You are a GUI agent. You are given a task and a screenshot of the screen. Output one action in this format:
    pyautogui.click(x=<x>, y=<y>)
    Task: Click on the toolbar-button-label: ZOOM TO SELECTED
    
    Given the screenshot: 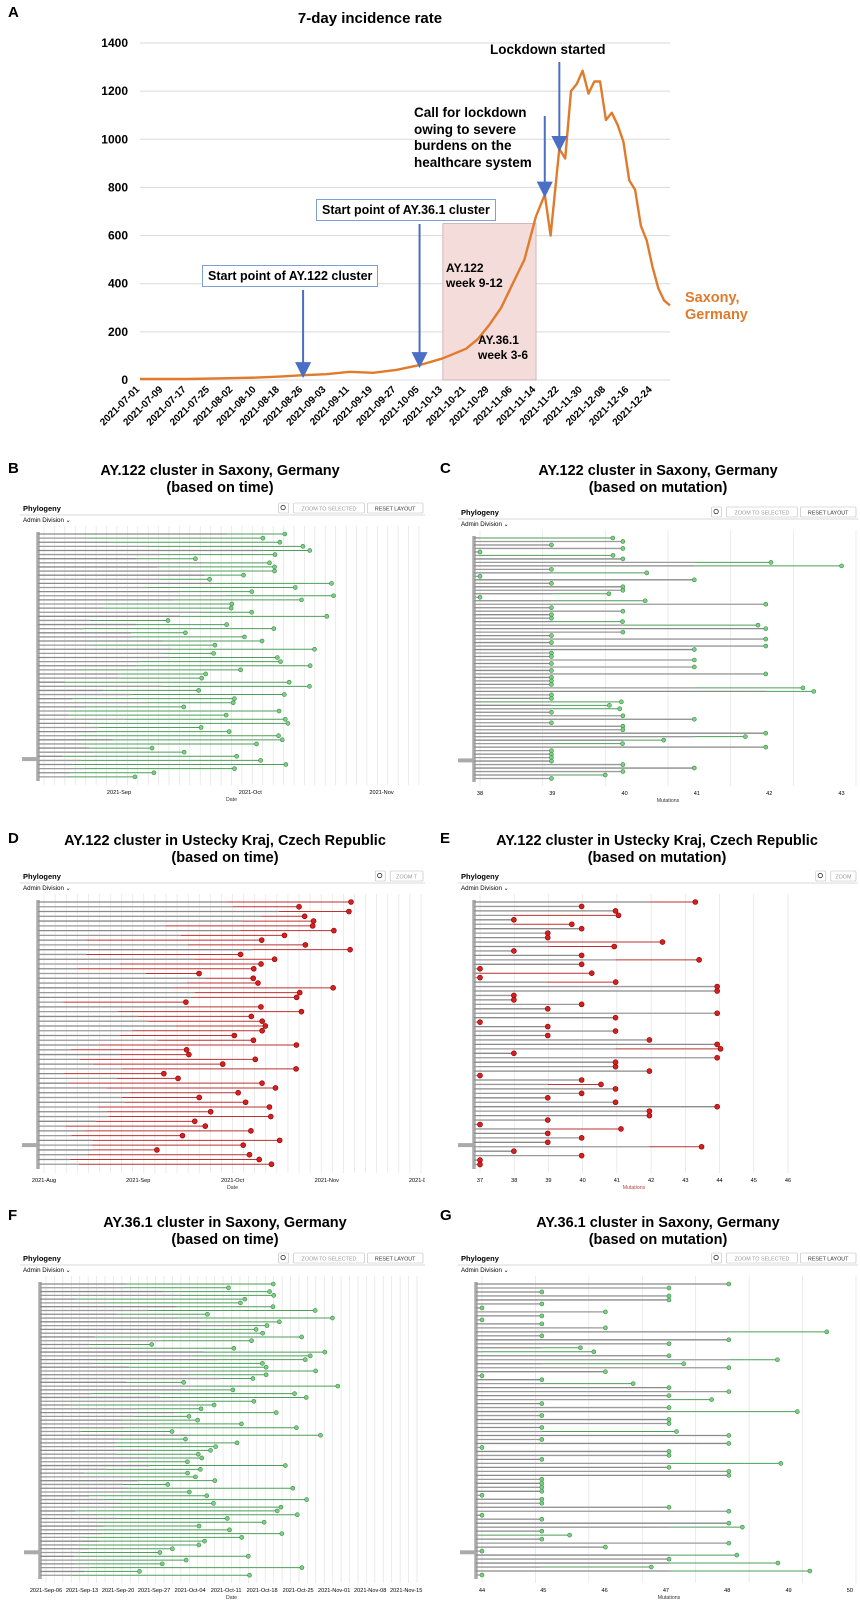 What is the action you would take?
    pyautogui.click(x=329, y=1260)
    